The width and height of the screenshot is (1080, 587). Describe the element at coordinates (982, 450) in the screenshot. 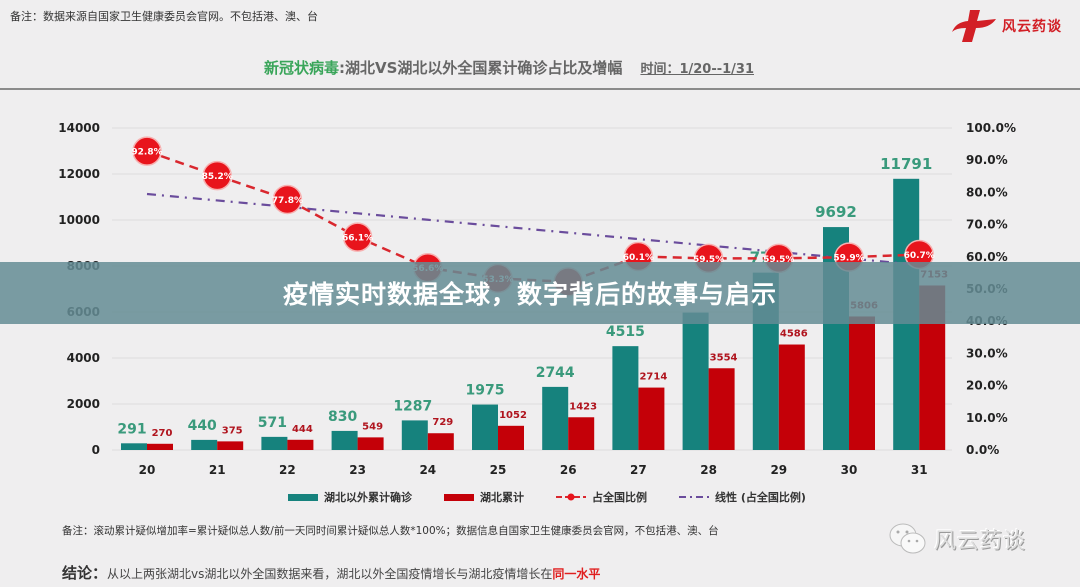

I see `y-tick-right: 0.0%` at that location.